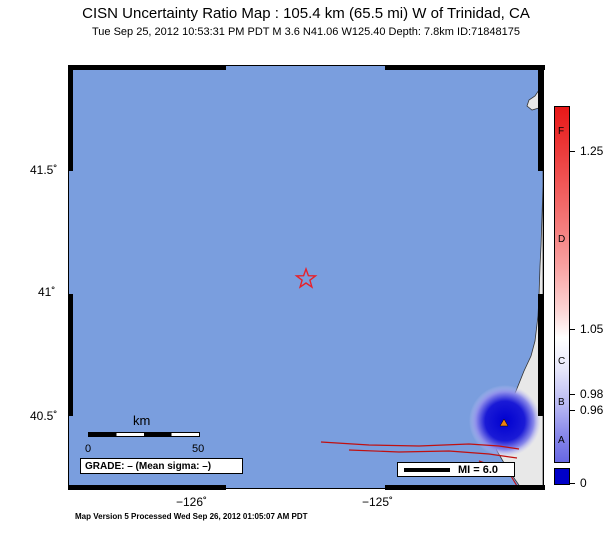 This screenshot has height=556, width=612. What do you see at coordinates (44, 170) in the screenshot?
I see `lat-label-41-5: 41.5˚` at bounding box center [44, 170].